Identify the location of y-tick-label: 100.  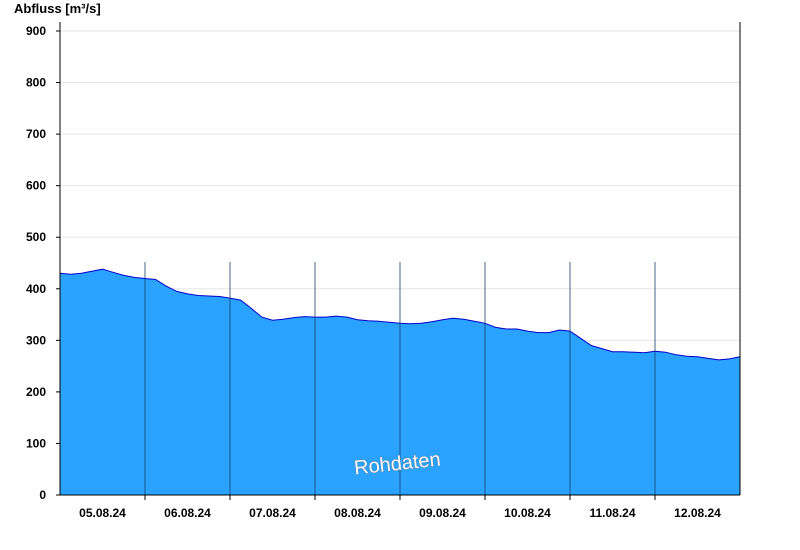
(36, 443).